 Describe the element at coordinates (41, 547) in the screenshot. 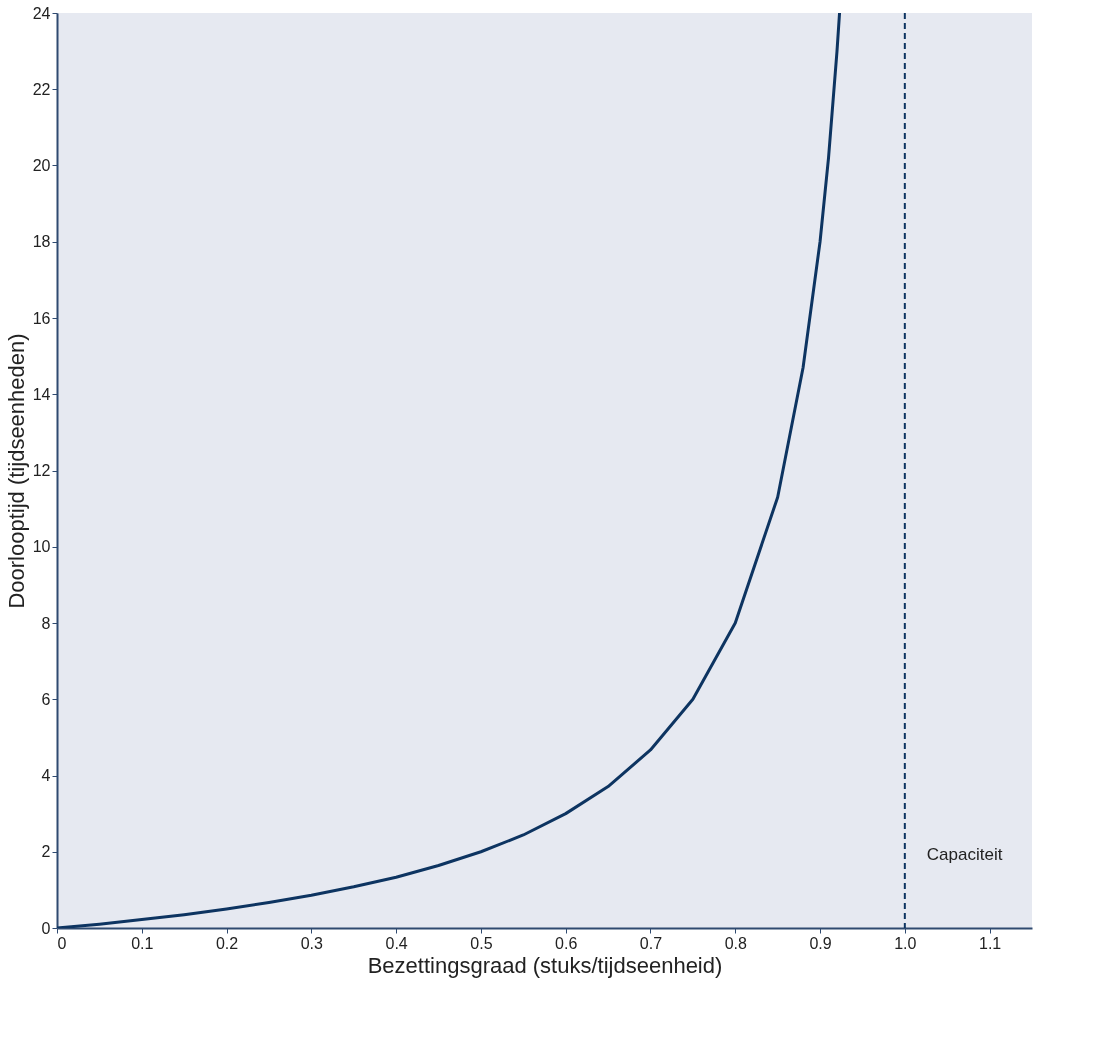

I see `y-tick-label: 10` at that location.